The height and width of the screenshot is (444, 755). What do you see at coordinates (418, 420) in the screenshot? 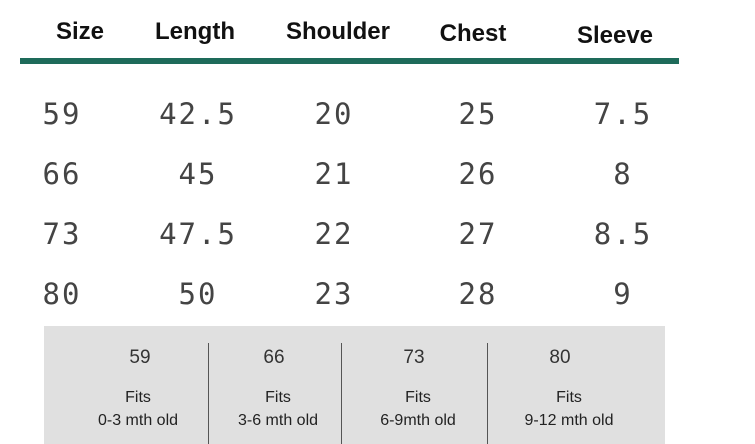
I see `note-age: 6-9mth old` at bounding box center [418, 420].